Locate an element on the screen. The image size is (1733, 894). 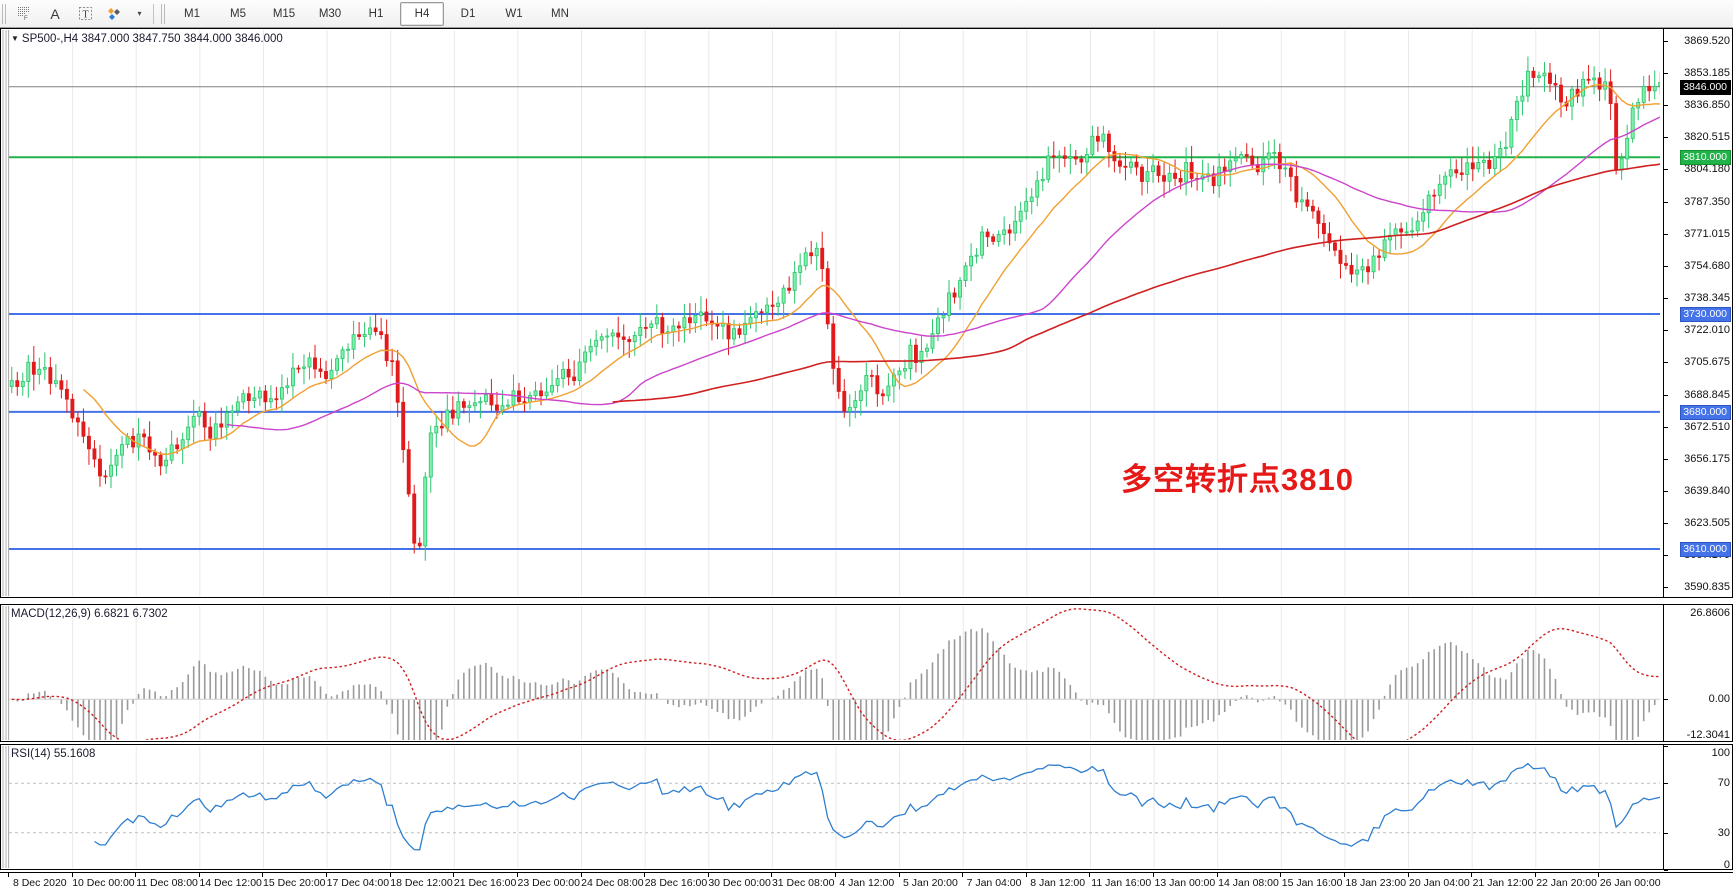
level-tag-3610: 3610.000 is located at coordinates (1705, 550).